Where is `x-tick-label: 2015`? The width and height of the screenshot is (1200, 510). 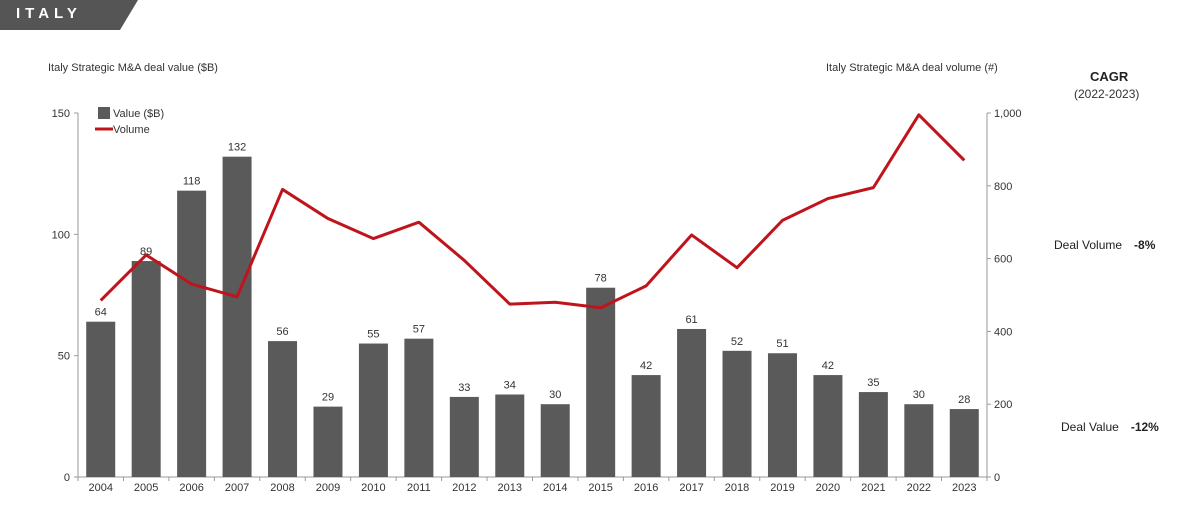 x-tick-label: 2015 is located at coordinates (600, 488).